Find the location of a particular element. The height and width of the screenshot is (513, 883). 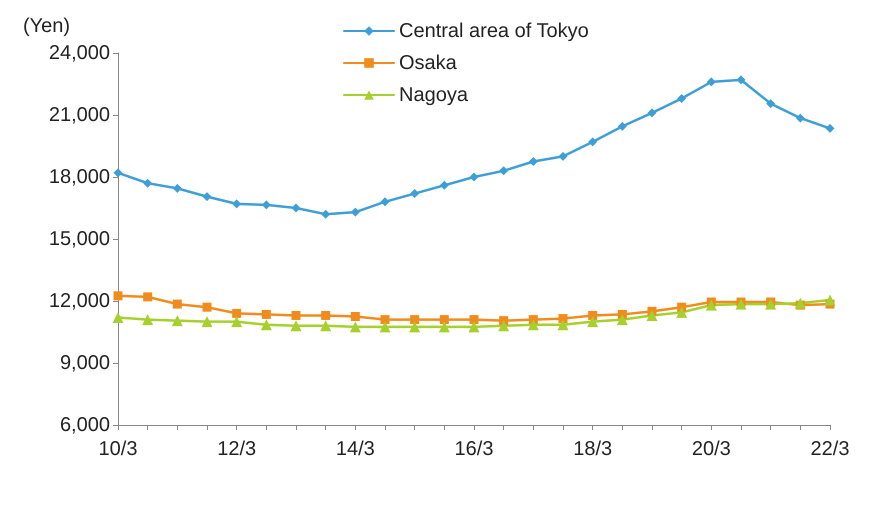

y-tick-label: 12,000 is located at coordinates (79, 301).